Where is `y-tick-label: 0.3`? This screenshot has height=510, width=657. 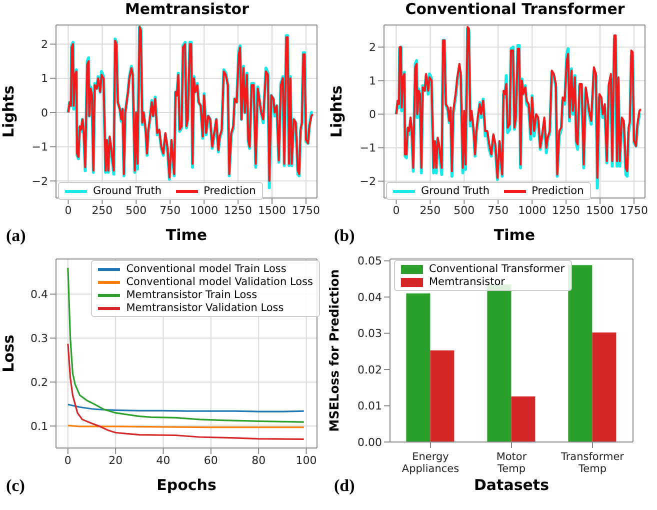
y-tick-label: 0.3 is located at coordinates (39, 339).